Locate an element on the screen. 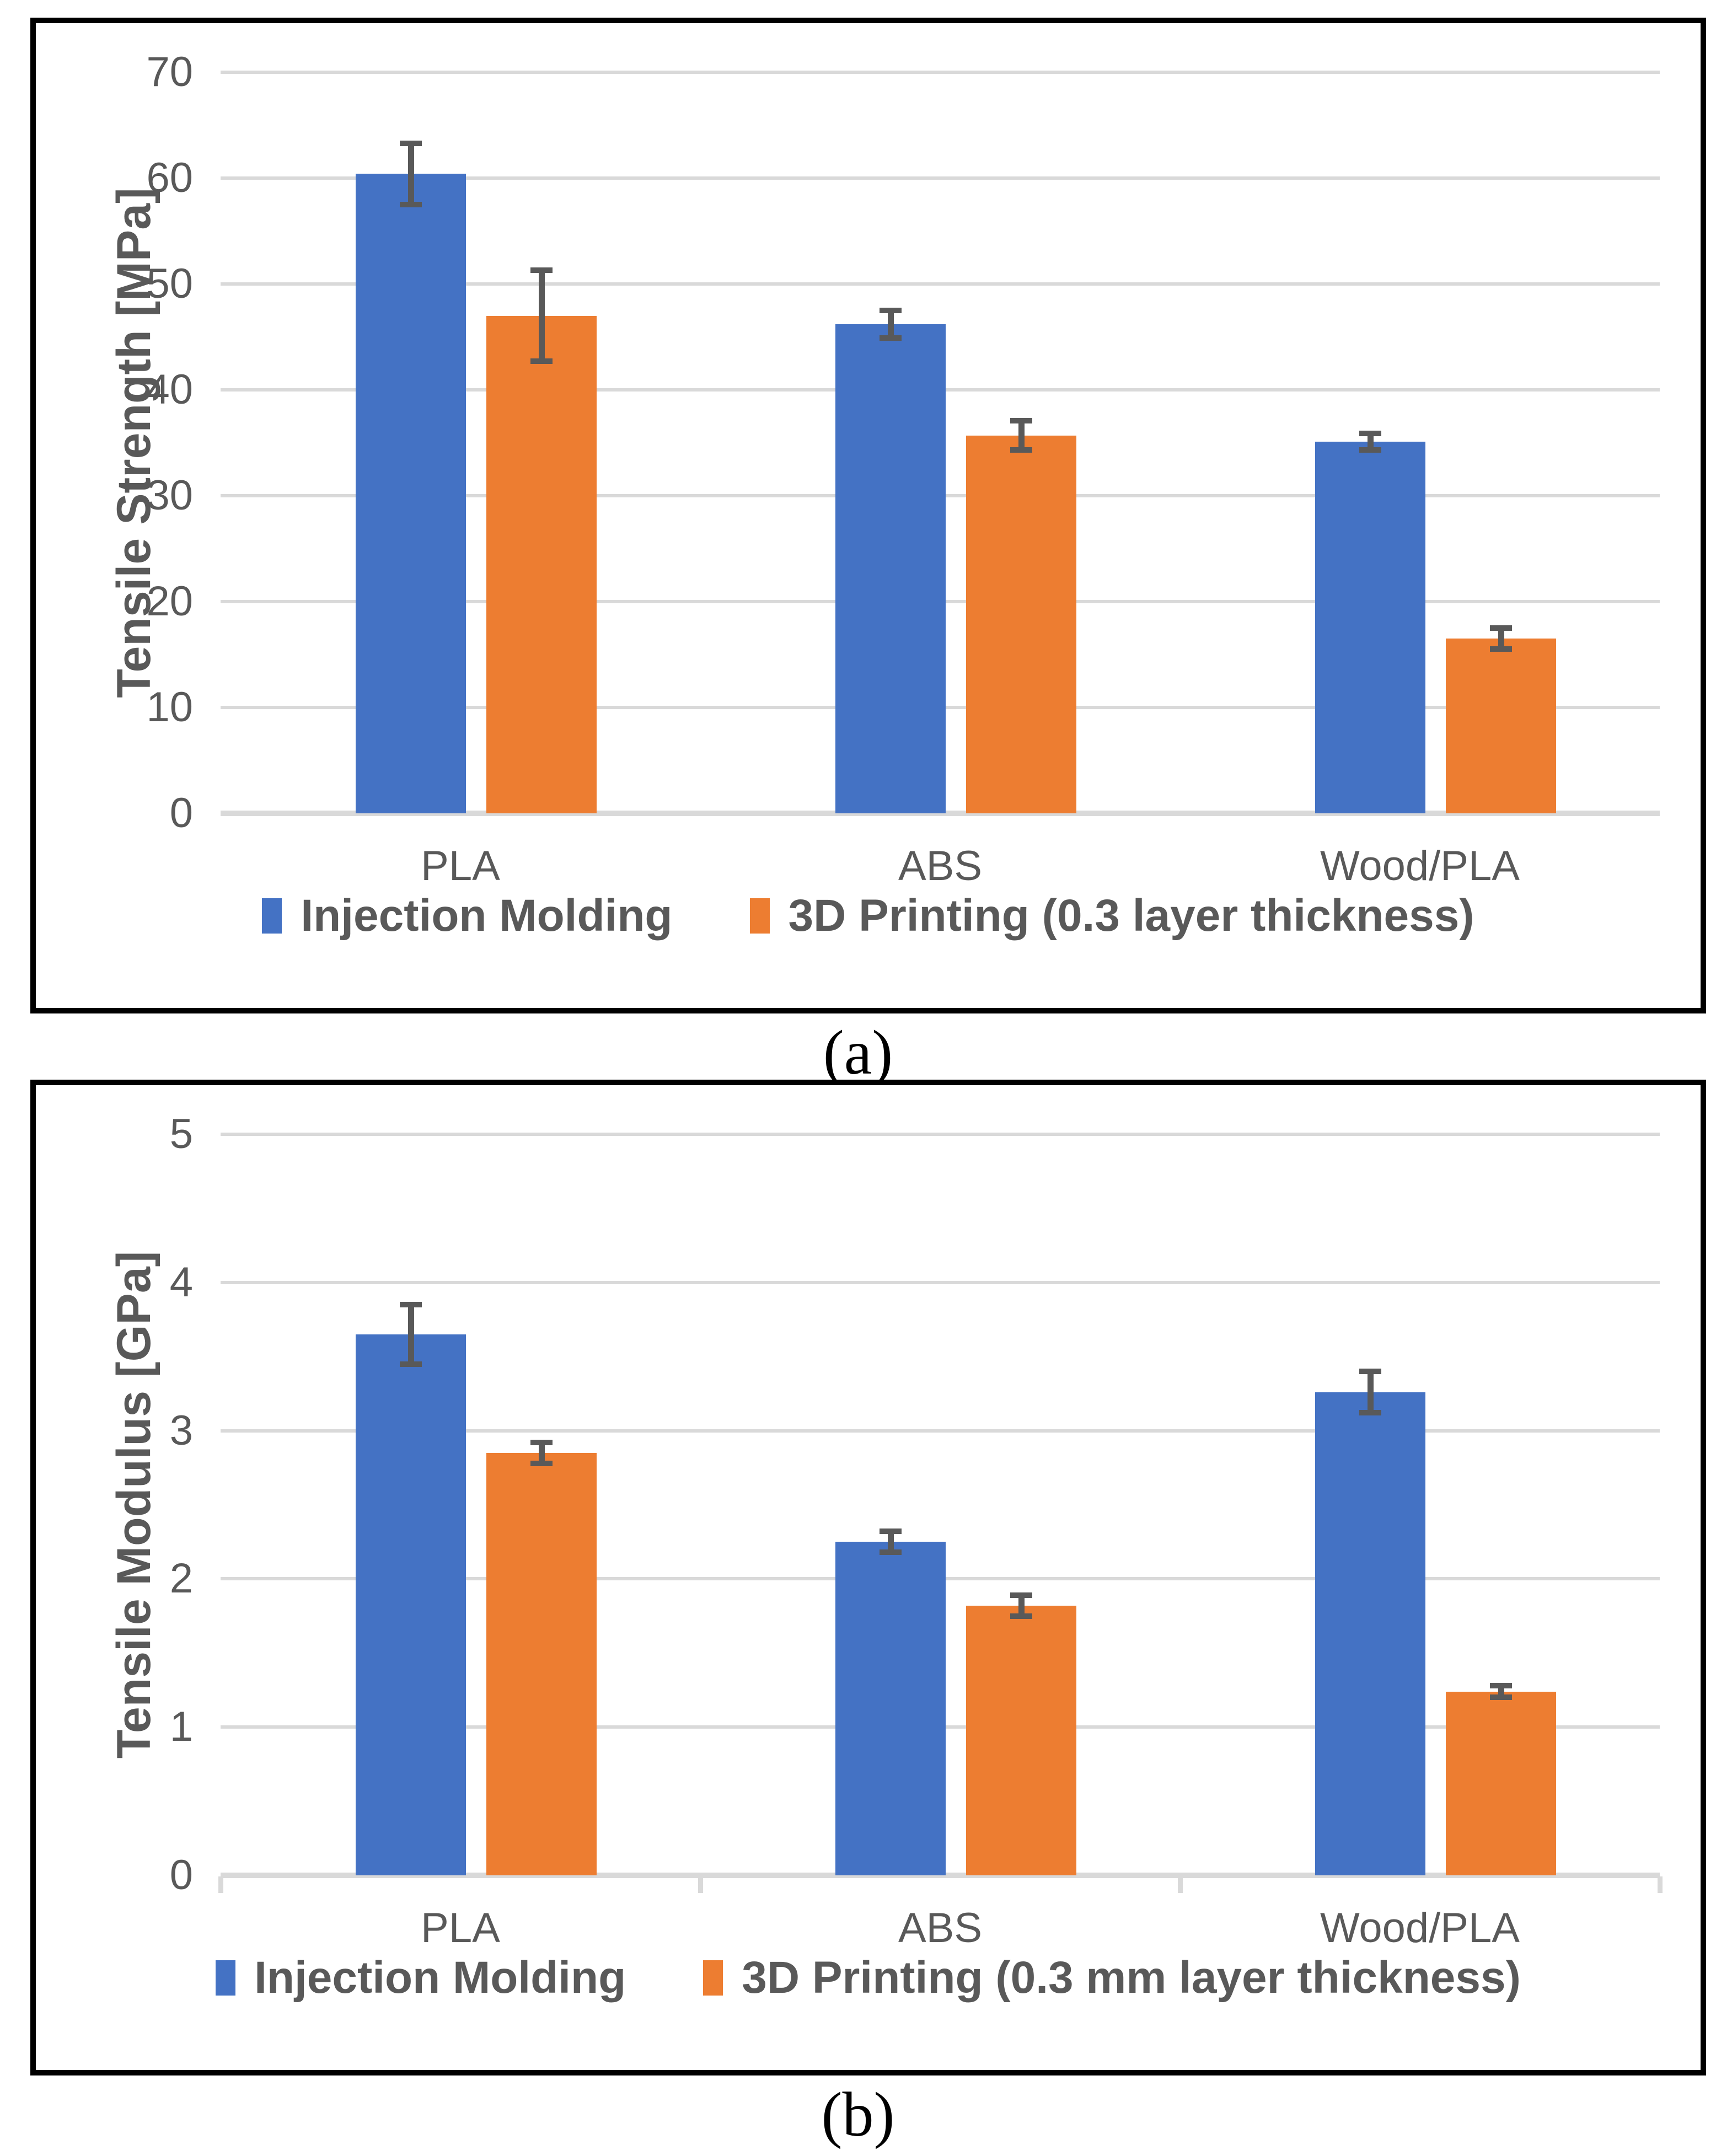 The width and height of the screenshot is (1716, 2156). bar-3d-printing-0-3-mm-layer-thickness--pla is located at coordinates (541, 1664).